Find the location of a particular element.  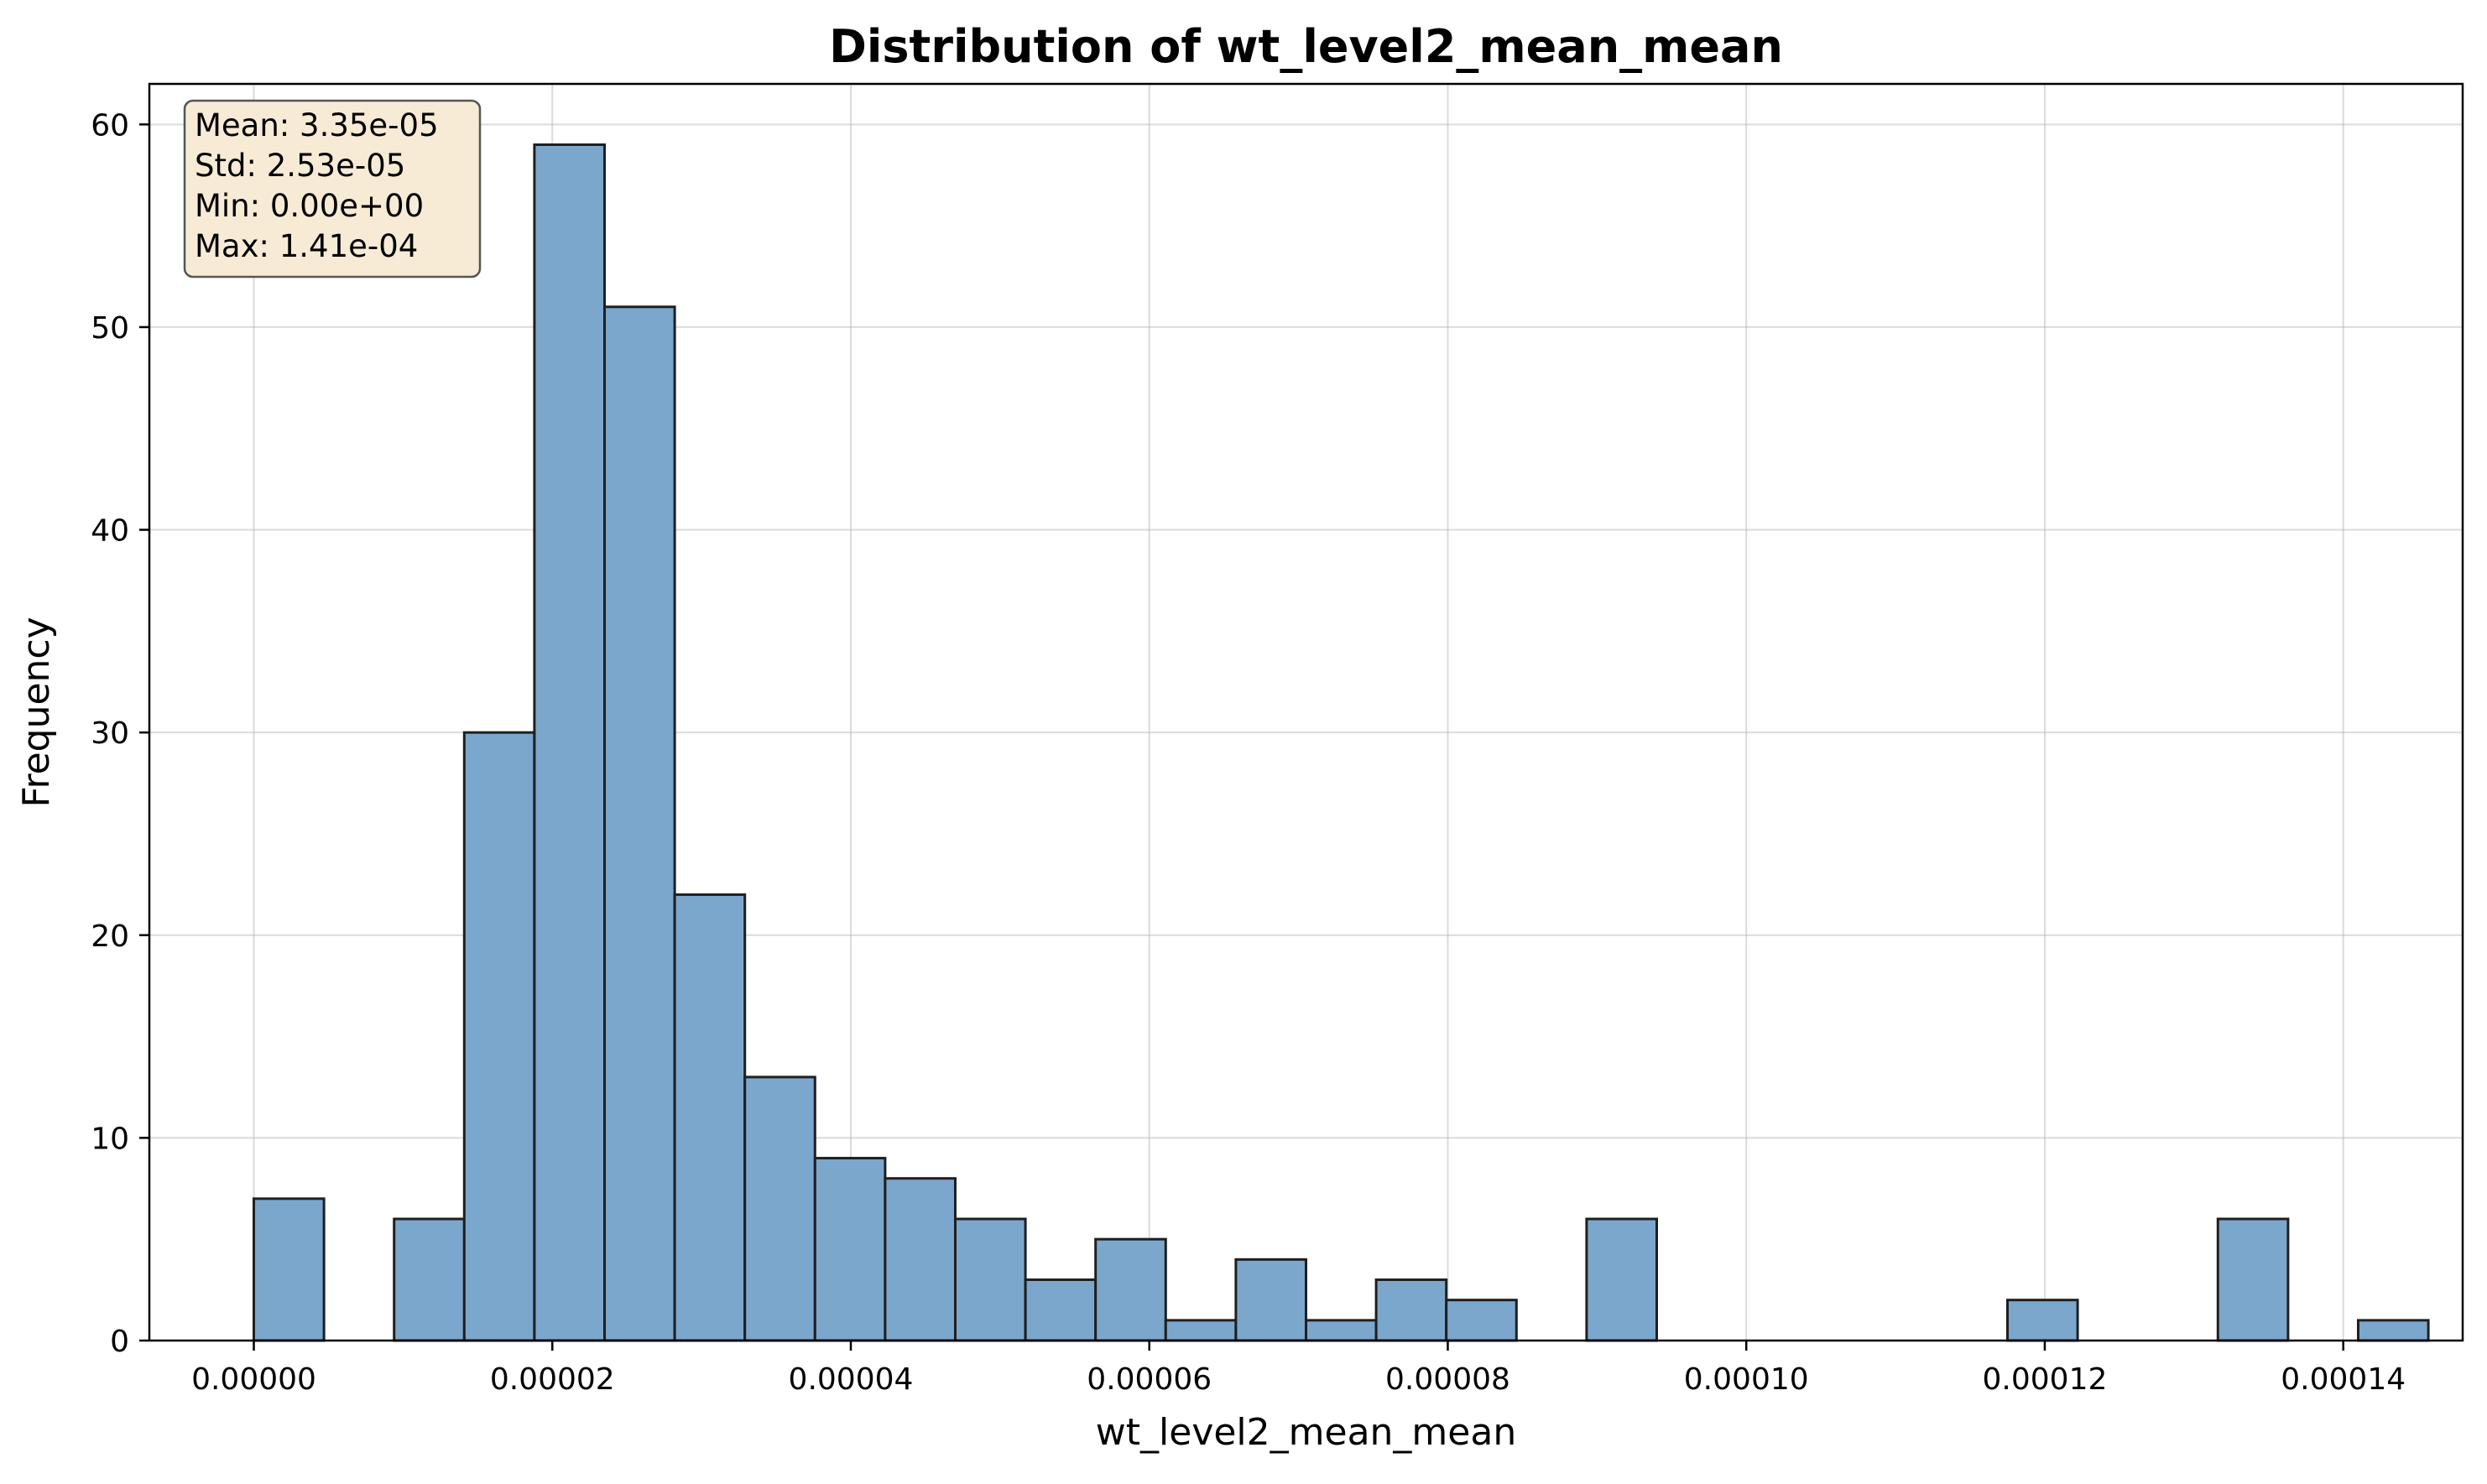

chart-title: Distribution of wt_level2_mean_mean is located at coordinates (1306, 46).